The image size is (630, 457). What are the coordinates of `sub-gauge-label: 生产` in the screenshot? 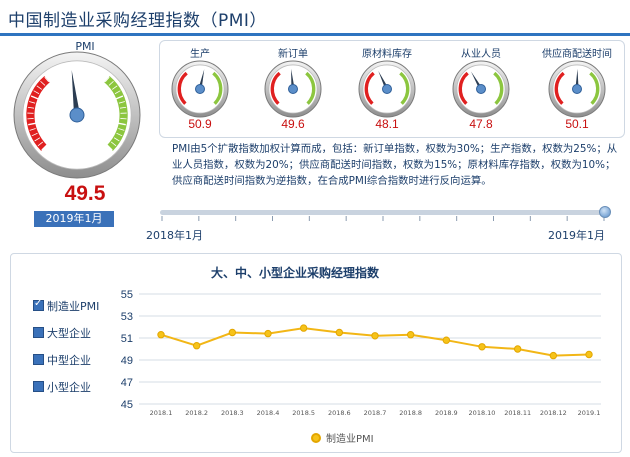 It's located at (200, 54).